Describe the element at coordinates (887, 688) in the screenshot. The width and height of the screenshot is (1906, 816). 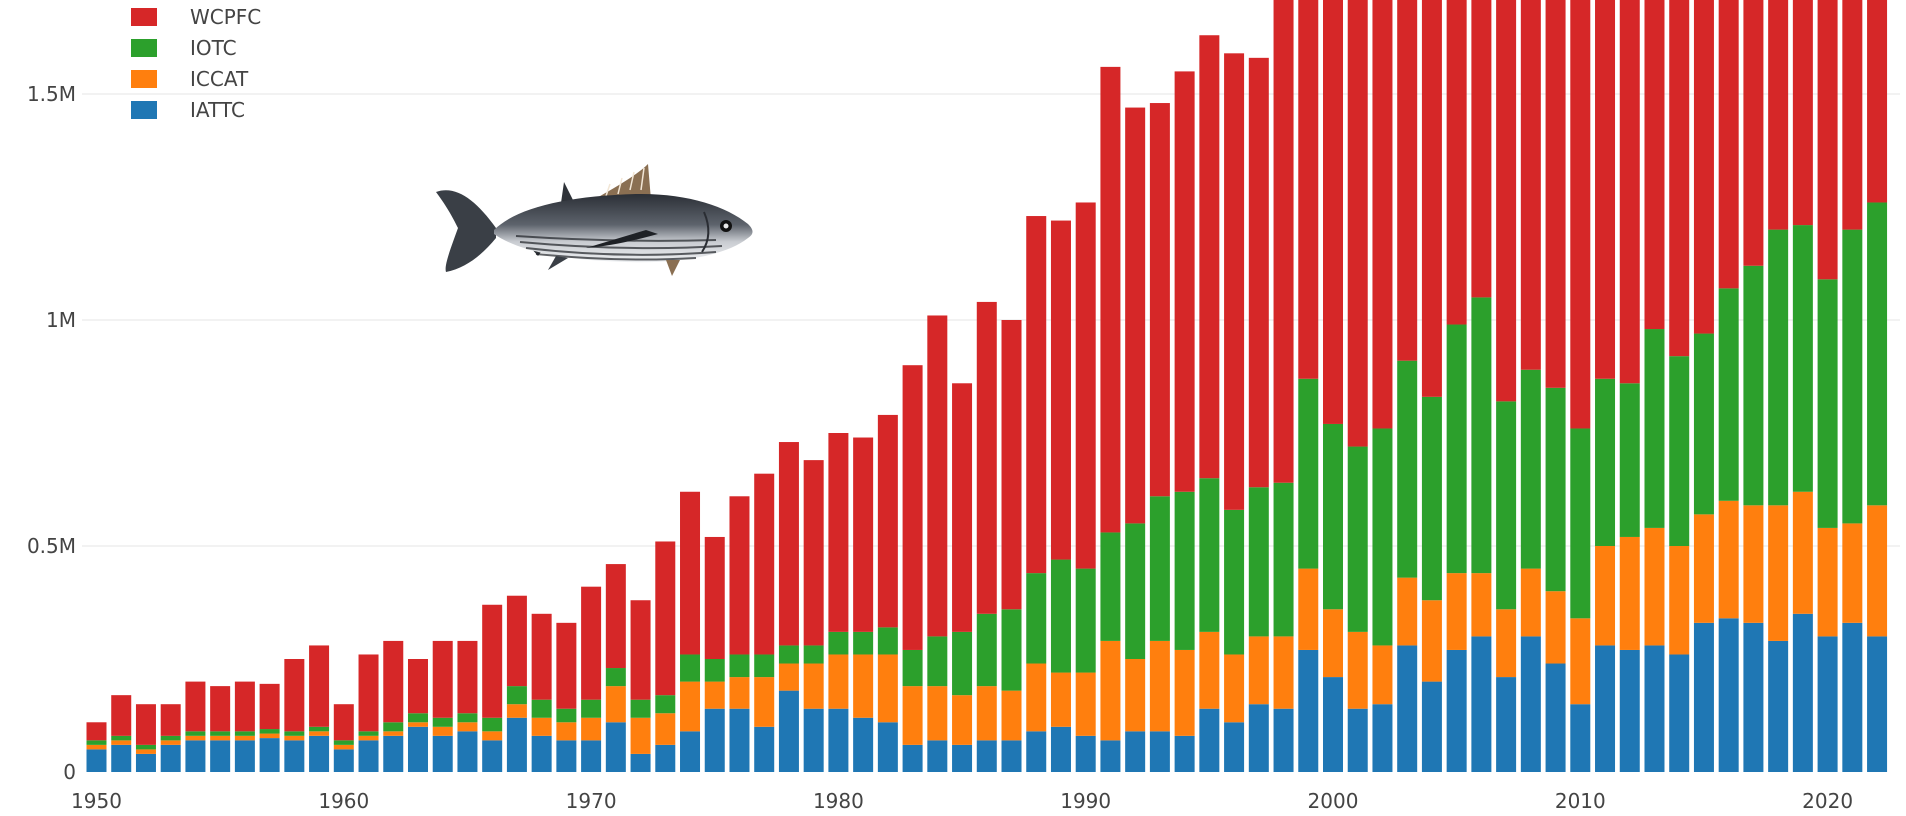
I see `bar-iccat-1982` at that location.